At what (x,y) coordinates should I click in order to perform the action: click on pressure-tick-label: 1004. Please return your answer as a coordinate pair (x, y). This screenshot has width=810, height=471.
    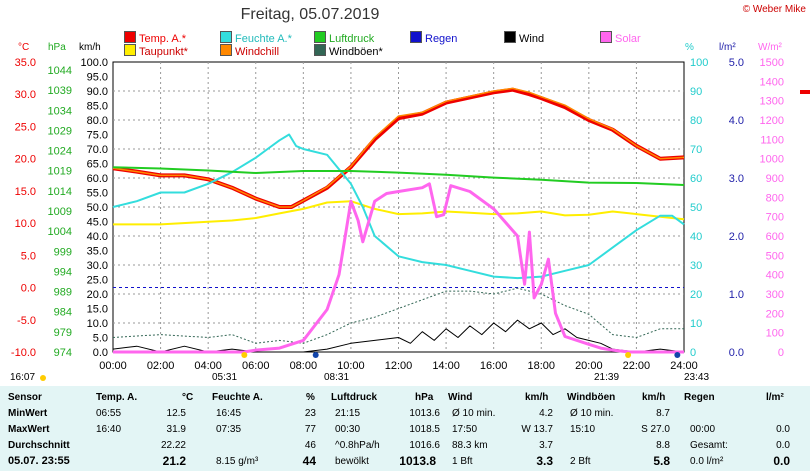
    Looking at the image, I should click on (60, 232).